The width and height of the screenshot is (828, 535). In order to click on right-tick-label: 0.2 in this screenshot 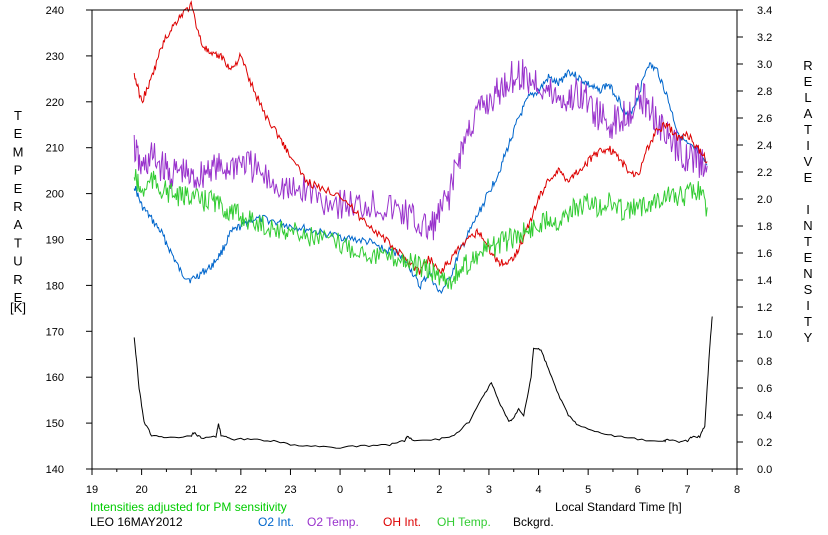, I will do `click(764, 443)`.